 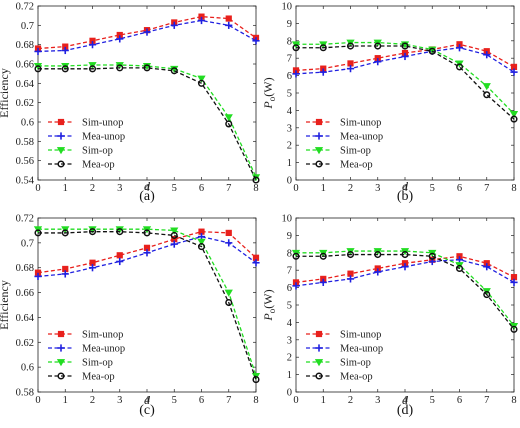 What do you see at coordinates (268, 317) in the screenshot?
I see `y-axis-label-main: P` at bounding box center [268, 317].